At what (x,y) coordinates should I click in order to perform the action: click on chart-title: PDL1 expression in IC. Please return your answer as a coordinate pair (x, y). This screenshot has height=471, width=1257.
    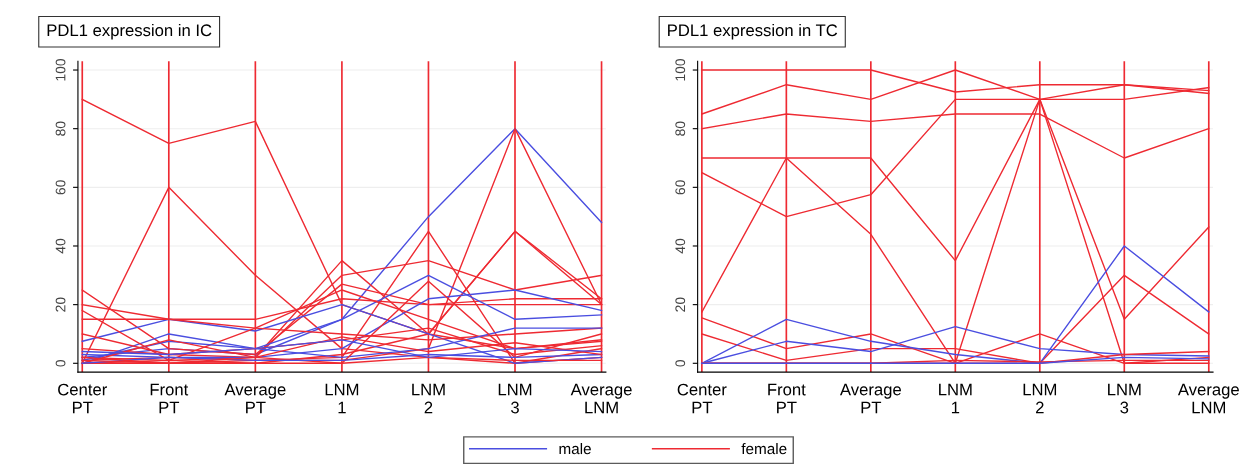
    Looking at the image, I should click on (129, 31).